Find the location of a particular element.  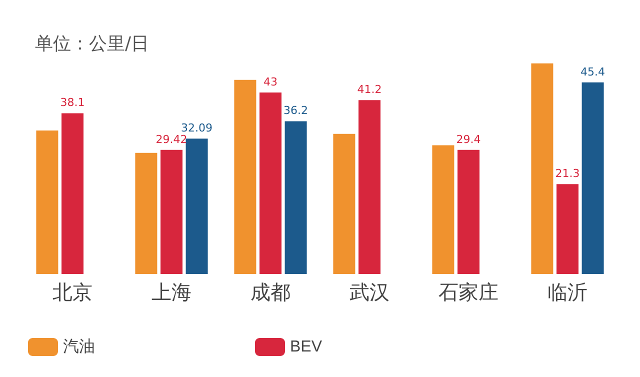

data-label: 43 is located at coordinates (271, 82).